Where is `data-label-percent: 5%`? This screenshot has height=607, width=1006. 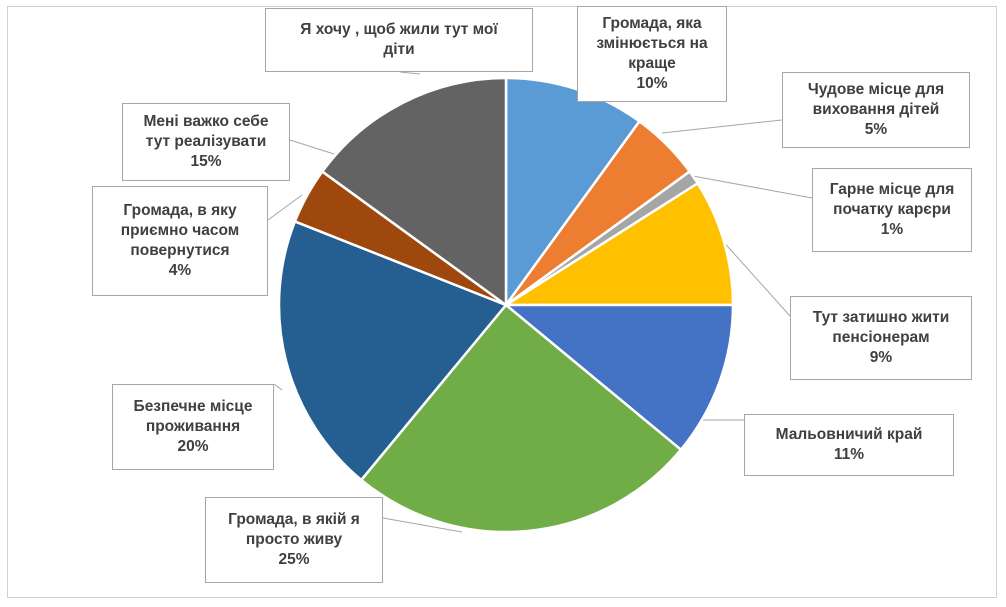
data-label-percent: 5% is located at coordinates (876, 129).